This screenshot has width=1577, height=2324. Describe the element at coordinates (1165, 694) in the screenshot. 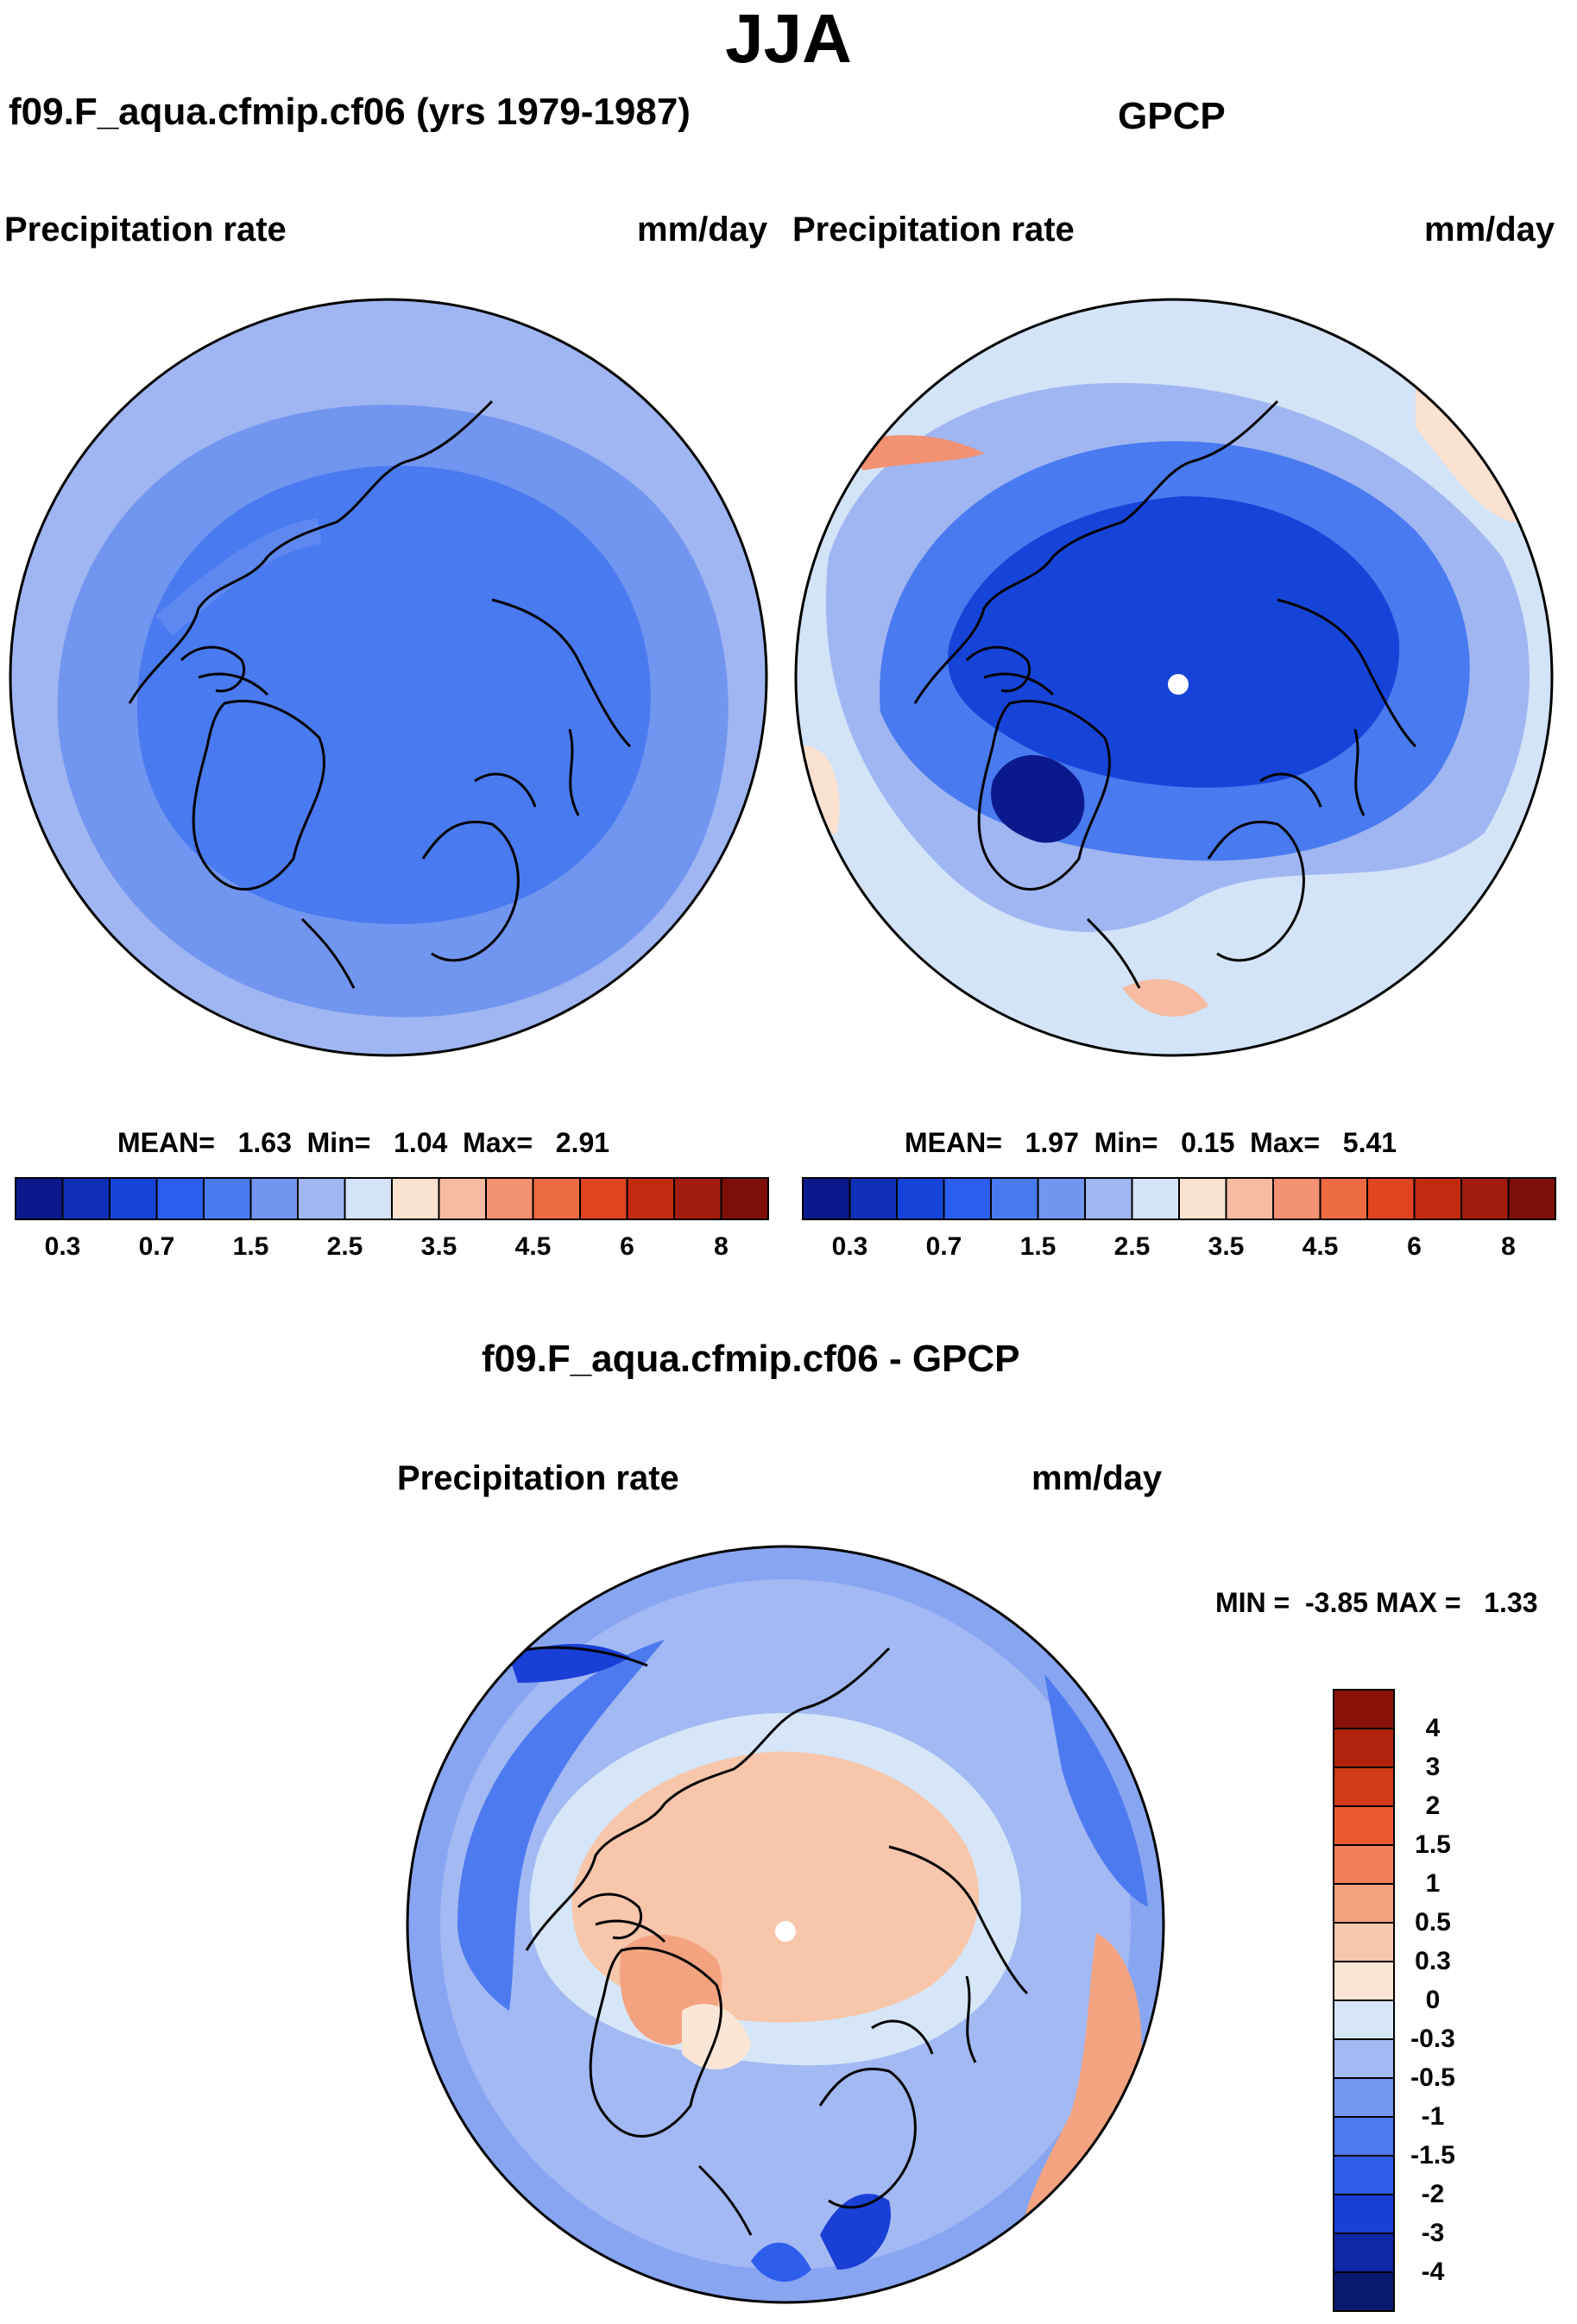

I see `obs-coastlines` at that location.